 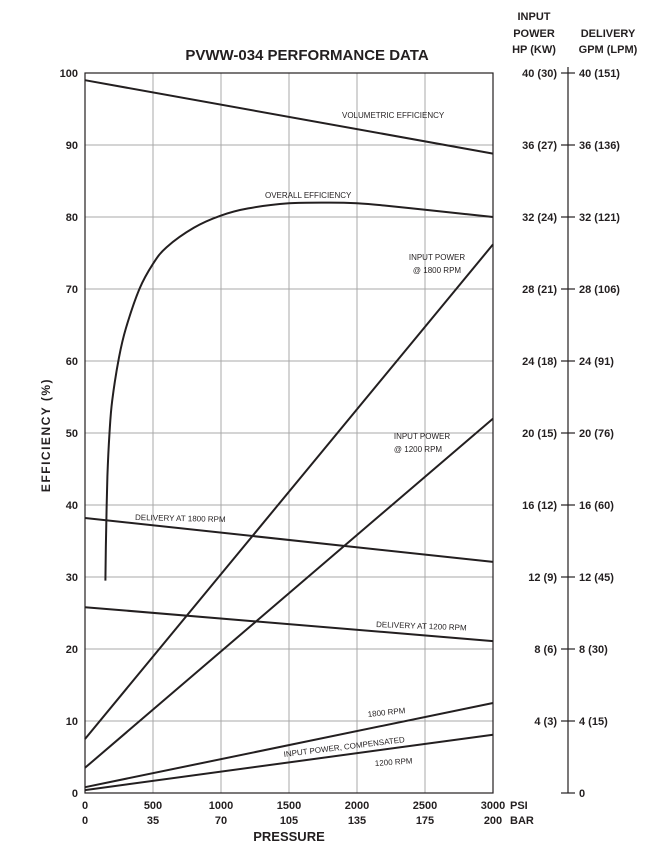 What do you see at coordinates (596, 362) in the screenshot?
I see `delivery-tick-label: 24 (91)` at bounding box center [596, 362].